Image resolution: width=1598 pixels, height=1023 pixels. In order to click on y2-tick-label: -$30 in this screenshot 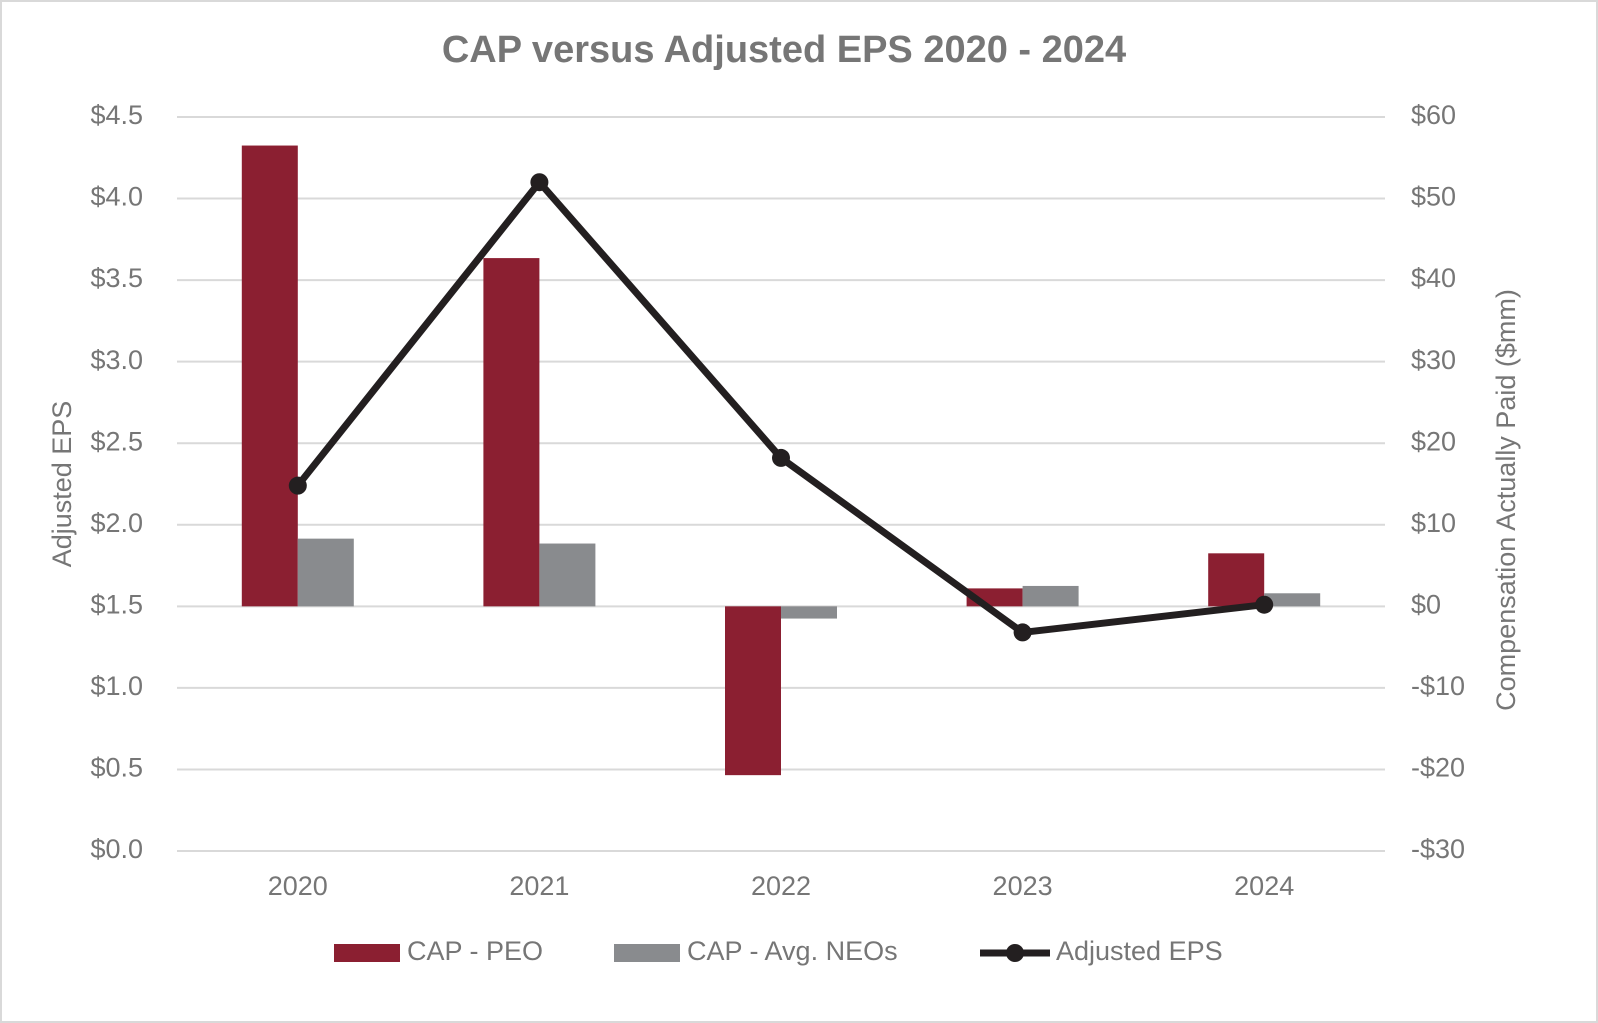, I will do `click(1438, 849)`.